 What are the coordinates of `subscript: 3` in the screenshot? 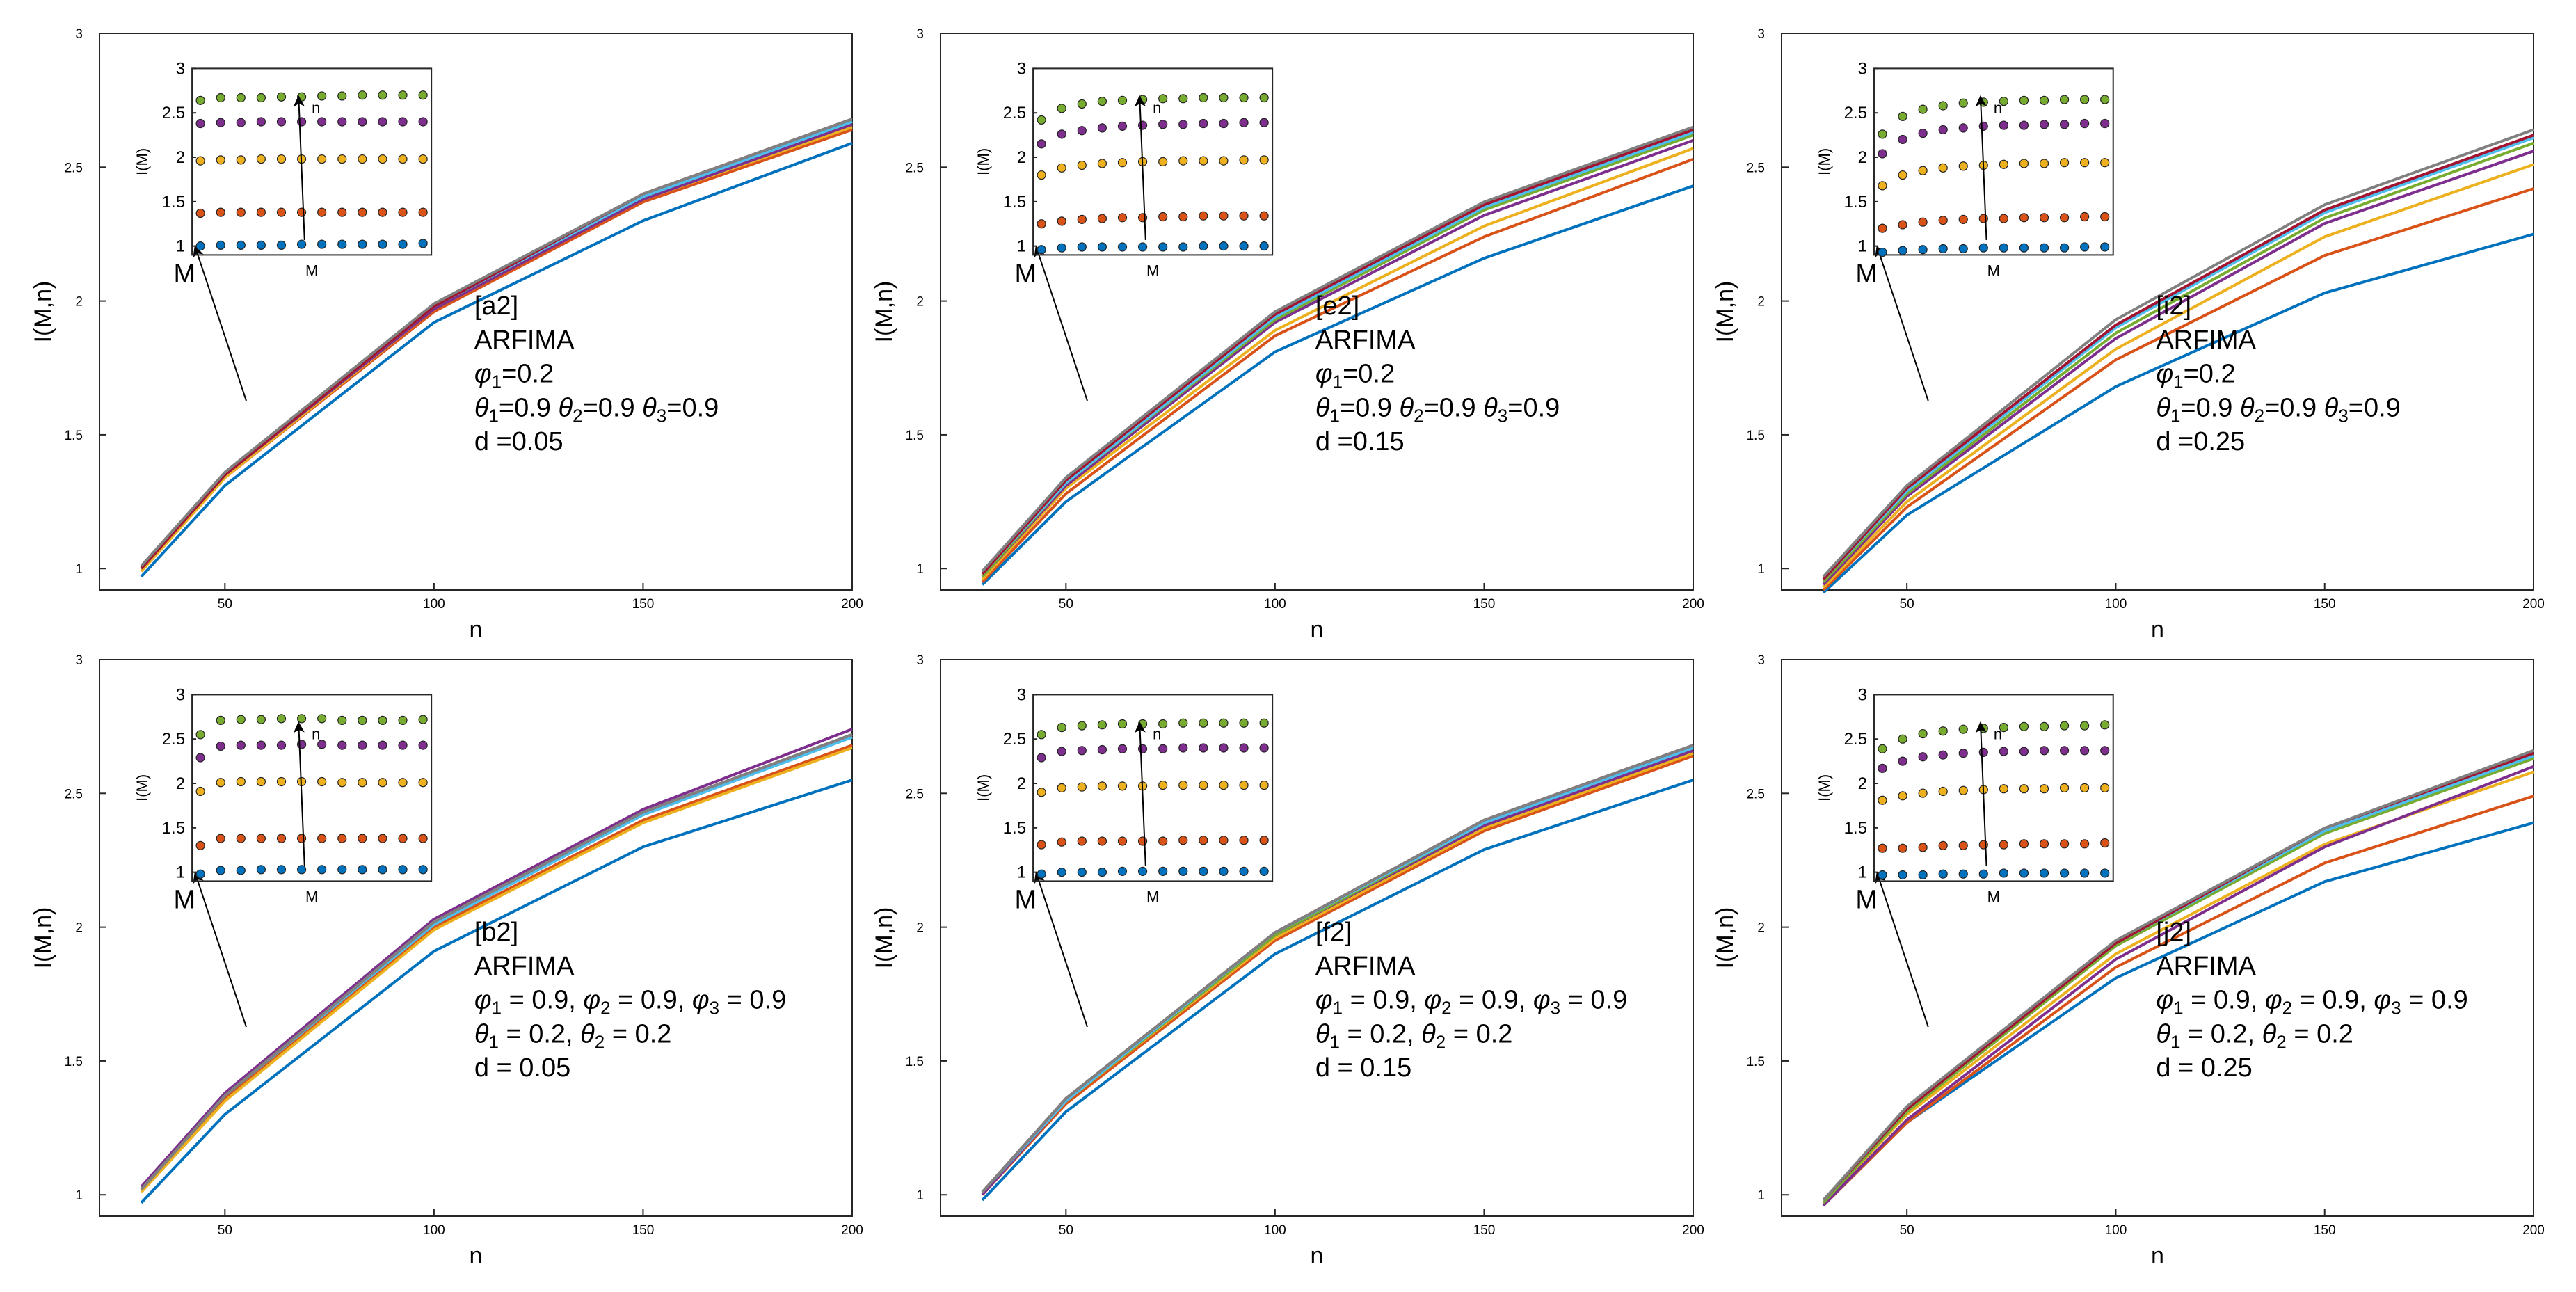 It's located at (661, 415).